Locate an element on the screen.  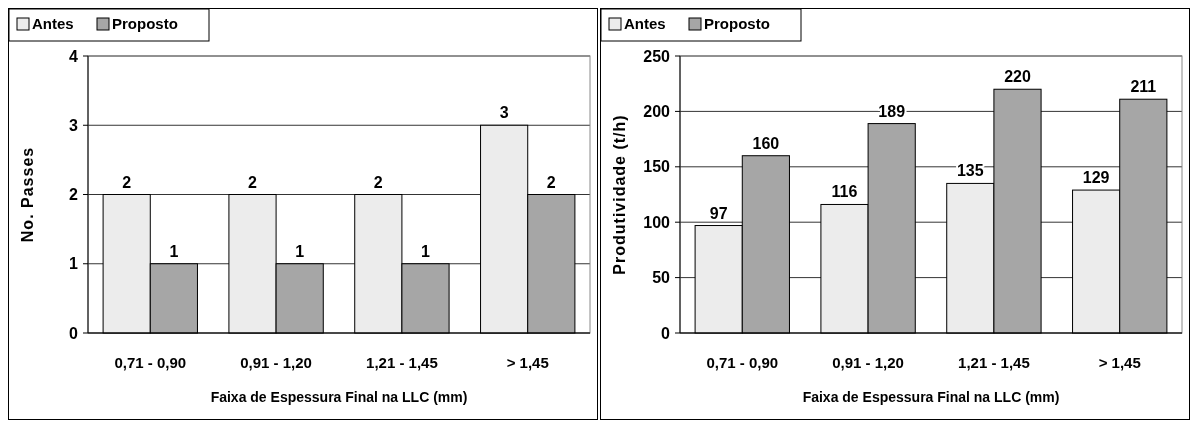
y-tick-label: 4 is located at coordinates (74, 56).